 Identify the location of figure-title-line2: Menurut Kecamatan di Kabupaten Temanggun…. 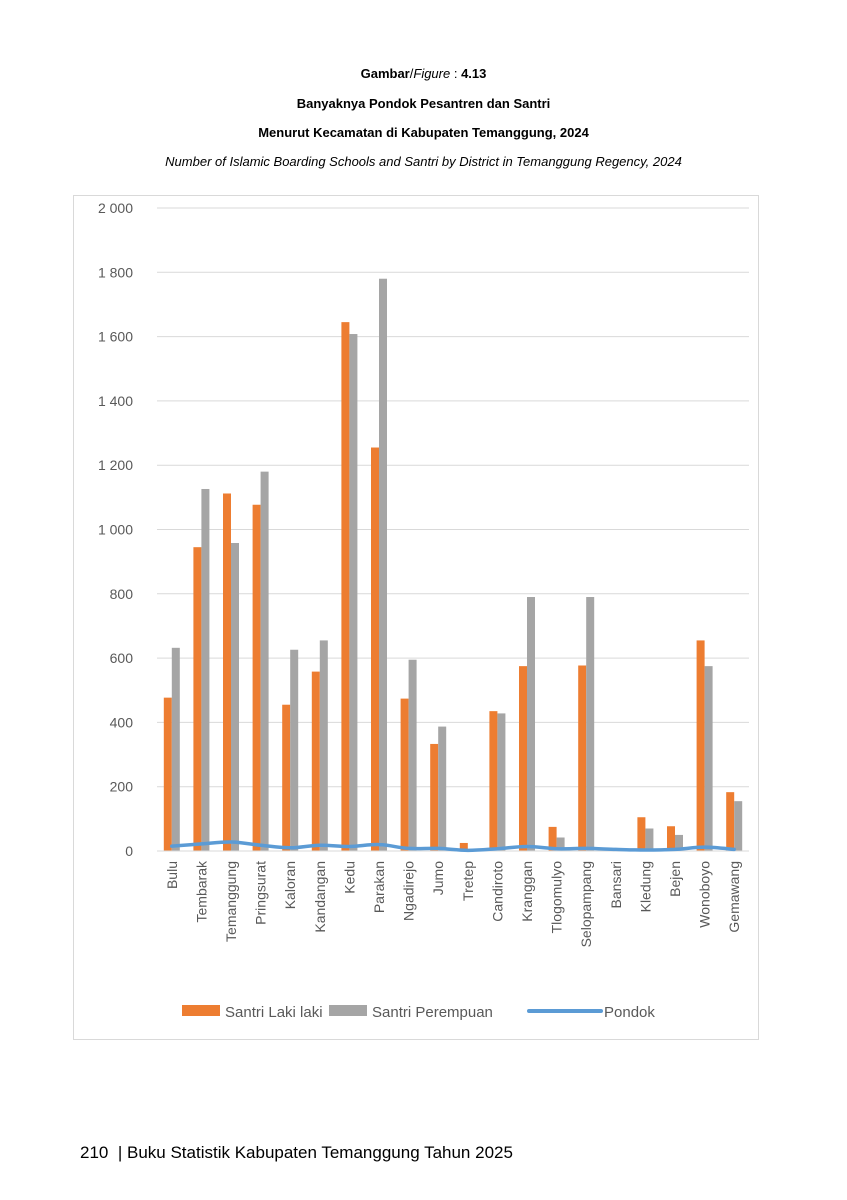
(423, 132).